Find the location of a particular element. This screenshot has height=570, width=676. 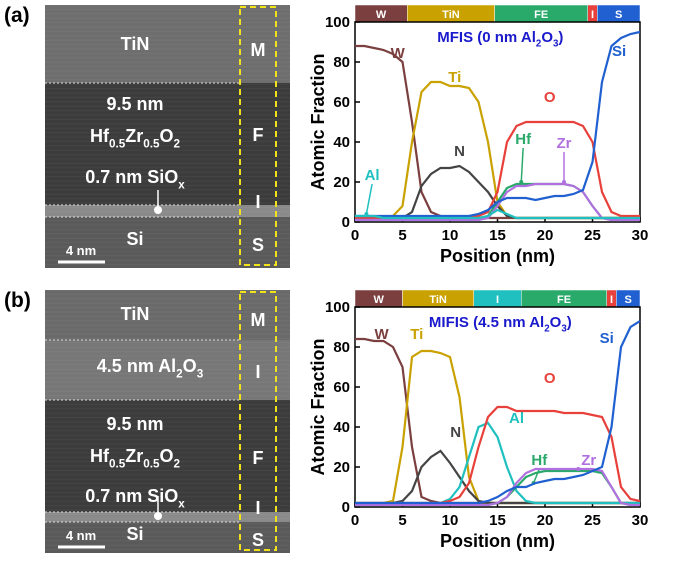

y-tick-label: 100 is located at coordinates (337, 22).